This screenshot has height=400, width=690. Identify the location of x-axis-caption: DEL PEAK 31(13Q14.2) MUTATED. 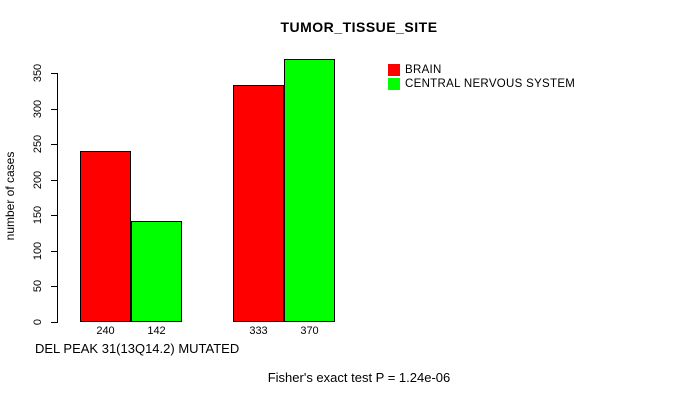
(137, 348).